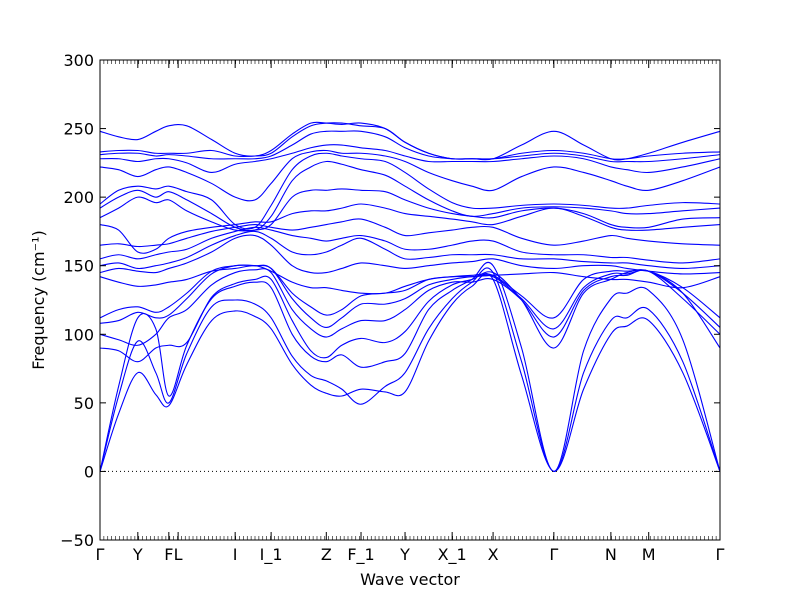 The width and height of the screenshot is (800, 600). What do you see at coordinates (77, 540) in the screenshot?
I see `y-tick-label: −50` at bounding box center [77, 540].